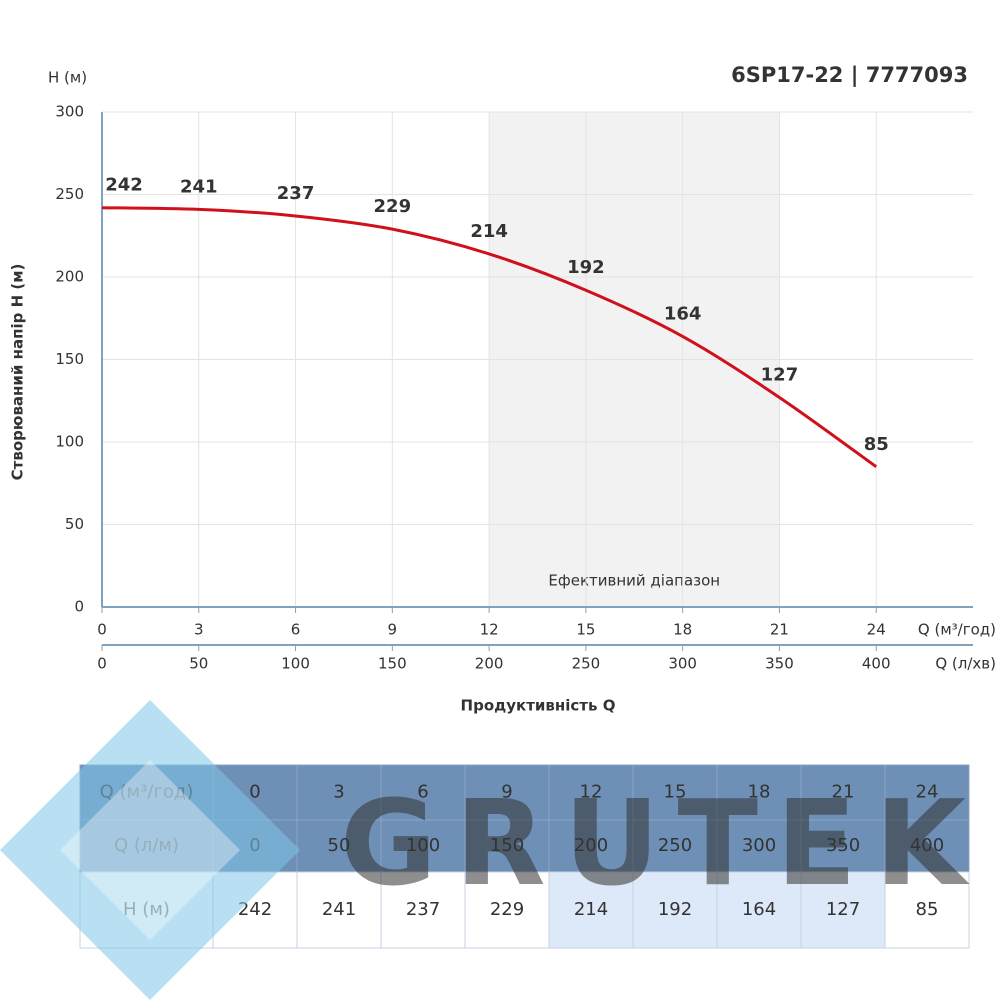 Image resolution: width=1000 pixels, height=1000 pixels. Describe the element at coordinates (69, 277) in the screenshot. I see `y-tick-label: 200` at that location.